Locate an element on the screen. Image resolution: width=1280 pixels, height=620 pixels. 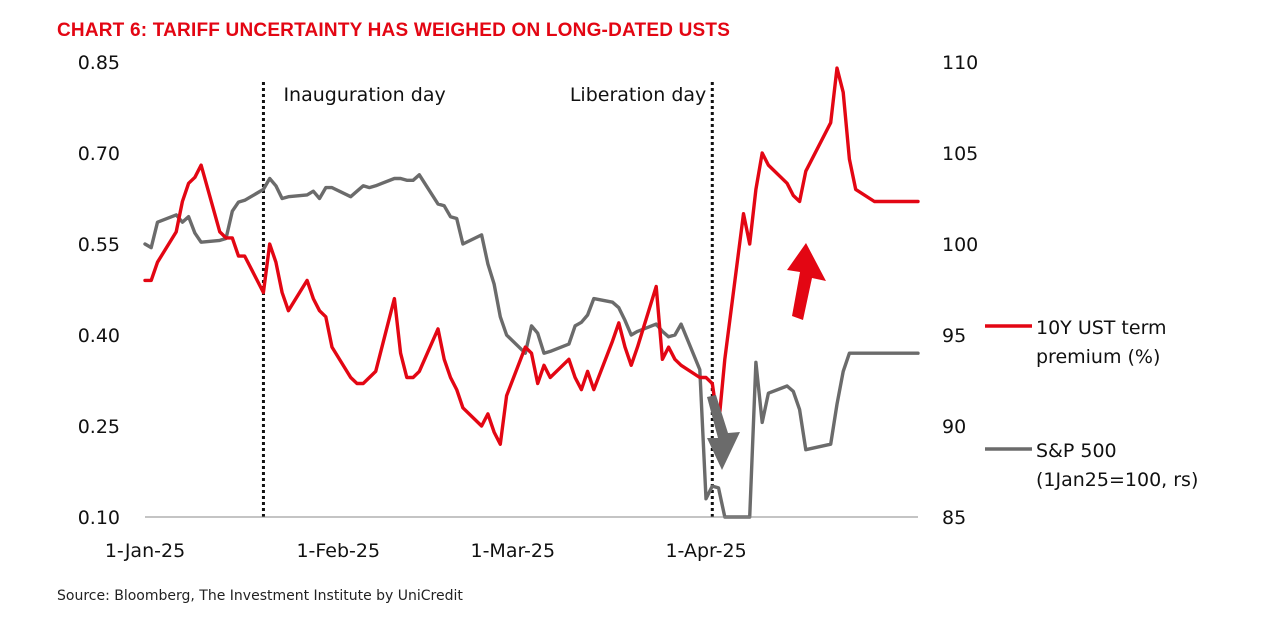
y-right-tick-label: 95 is located at coordinates (954, 336).